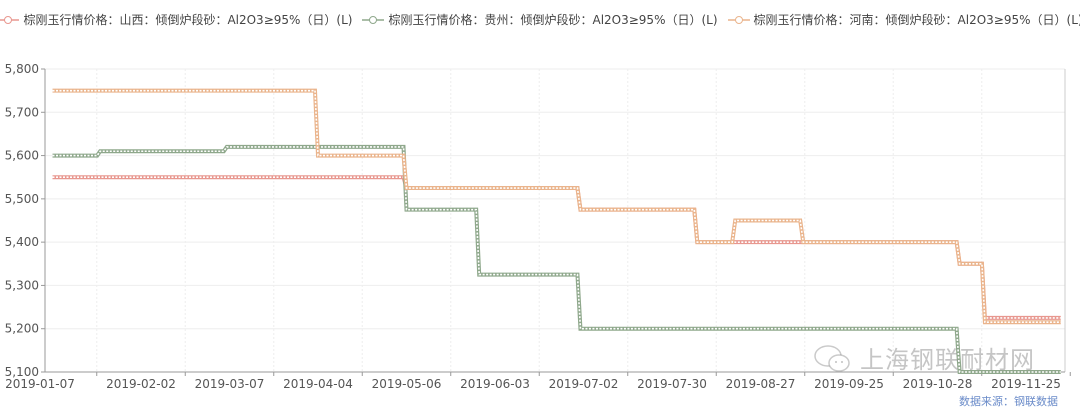 This screenshot has width=1080, height=411. What do you see at coordinates (916, 20) in the screenshot?
I see `legend-label: 棕刚玉行情价格：河南：倾倒炉段砂：Al2O3≥95%（日）(L)` at bounding box center [916, 20].